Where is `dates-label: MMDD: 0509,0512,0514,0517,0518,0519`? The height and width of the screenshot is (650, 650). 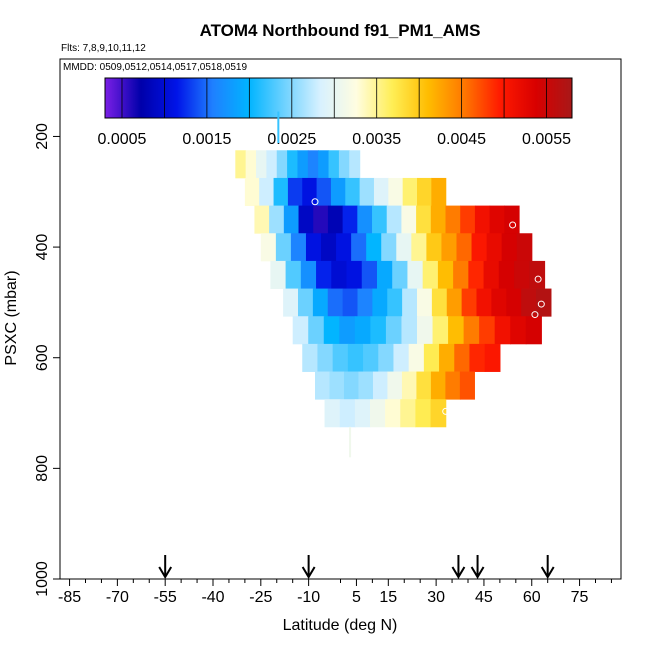
dates-label: MMDD: 0509,0512,0514,0517,0518,0519 is located at coordinates (155, 67).